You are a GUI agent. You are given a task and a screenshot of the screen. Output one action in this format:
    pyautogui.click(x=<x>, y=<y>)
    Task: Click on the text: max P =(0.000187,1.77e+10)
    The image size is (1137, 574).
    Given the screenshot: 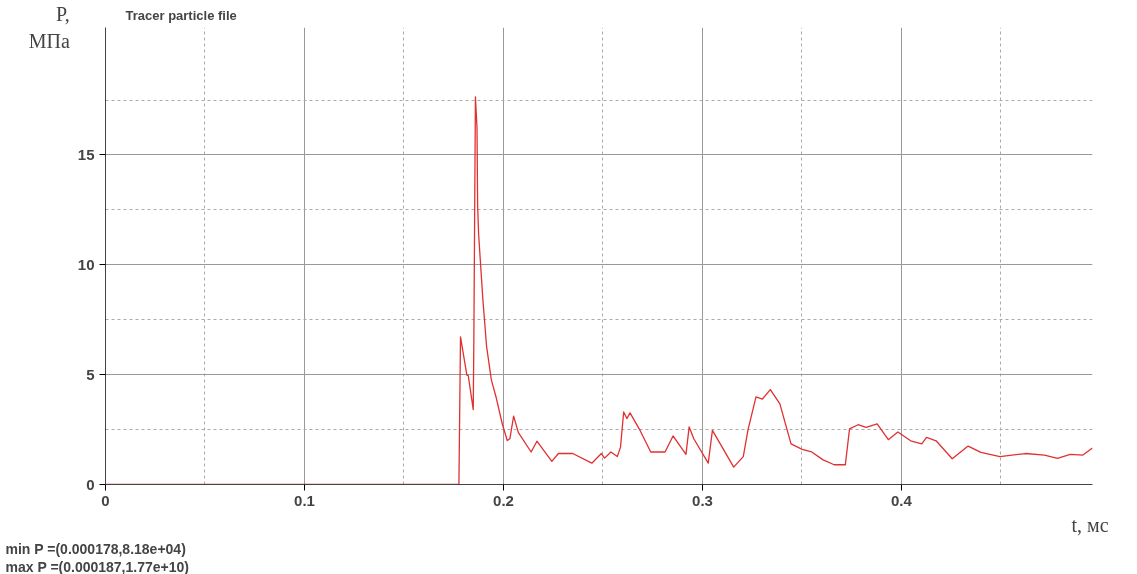 What is the action you would take?
    pyautogui.click(x=97, y=566)
    